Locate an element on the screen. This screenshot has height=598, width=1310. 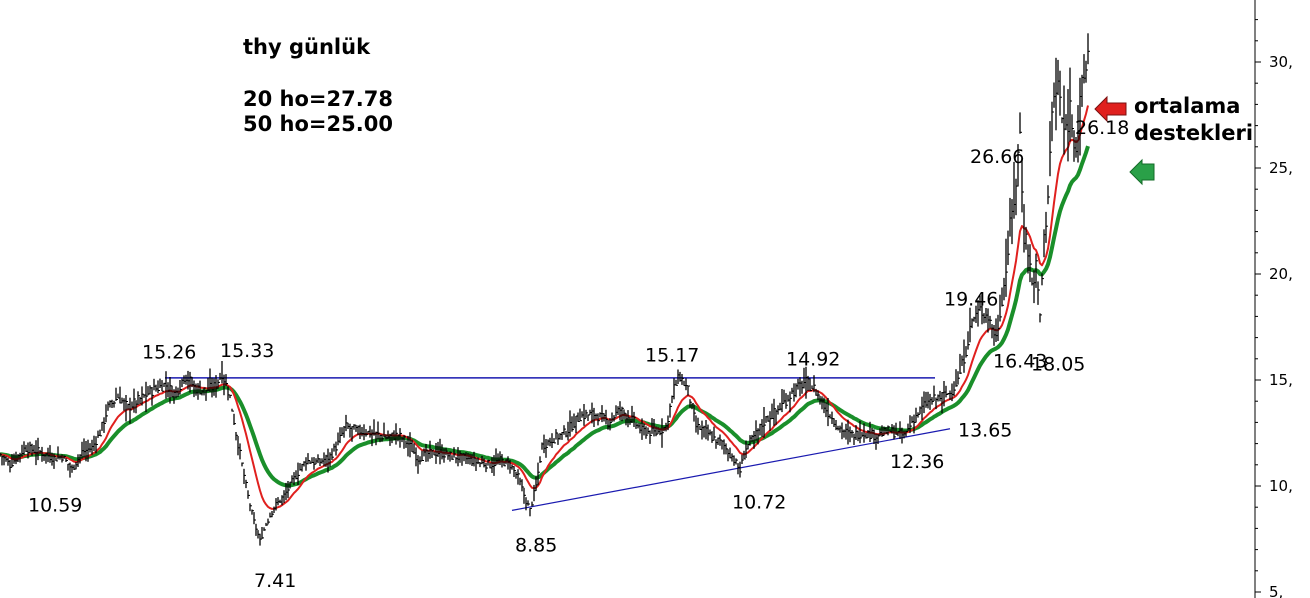
y-axis: 5, 10, 15, 20, 25, 30, is located at coordinates (1273, 299).